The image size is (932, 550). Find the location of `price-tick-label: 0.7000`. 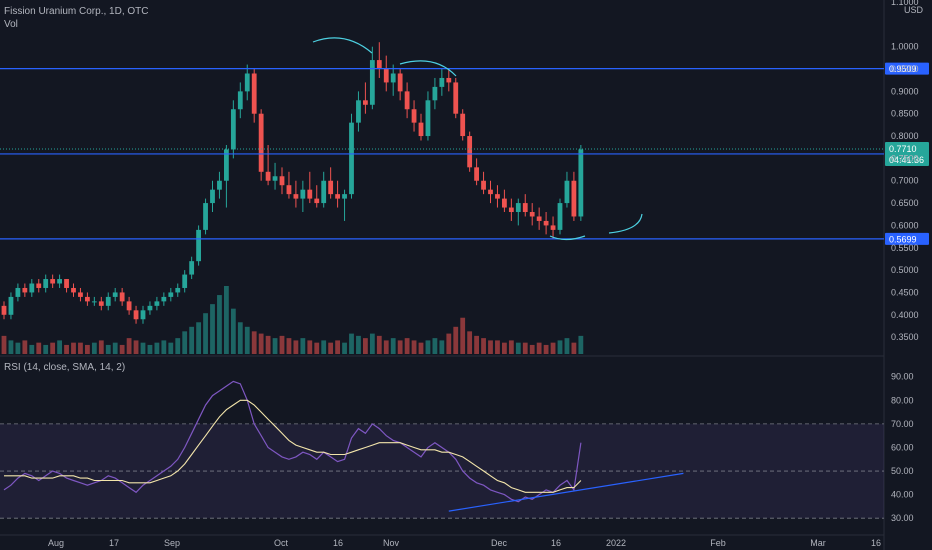

price-tick-label: 0.7000 is located at coordinates (905, 181).